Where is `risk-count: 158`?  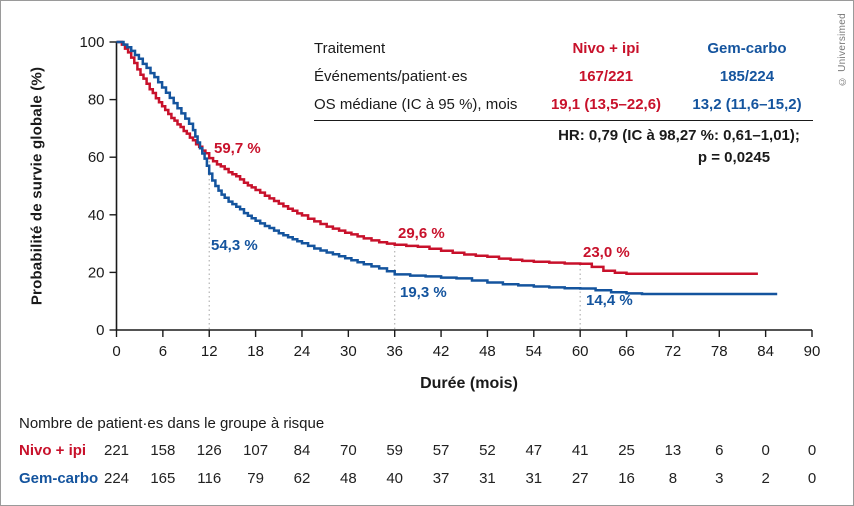 risk-count: 158 is located at coordinates (163, 450).